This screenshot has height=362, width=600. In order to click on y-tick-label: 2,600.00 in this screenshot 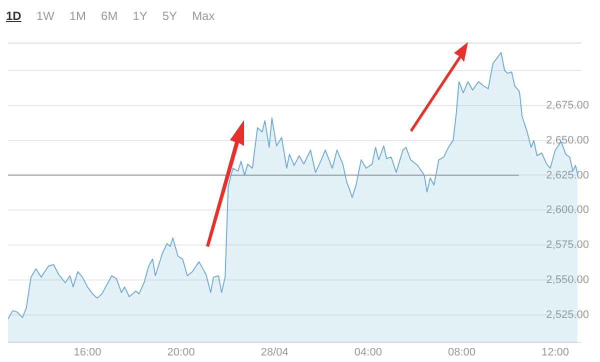, I will do `click(567, 210)`.